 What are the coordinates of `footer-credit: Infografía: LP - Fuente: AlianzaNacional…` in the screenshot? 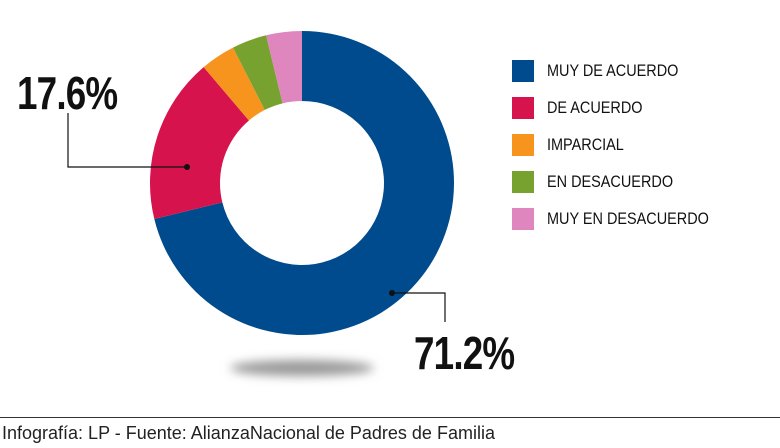 It's located at (248, 433).